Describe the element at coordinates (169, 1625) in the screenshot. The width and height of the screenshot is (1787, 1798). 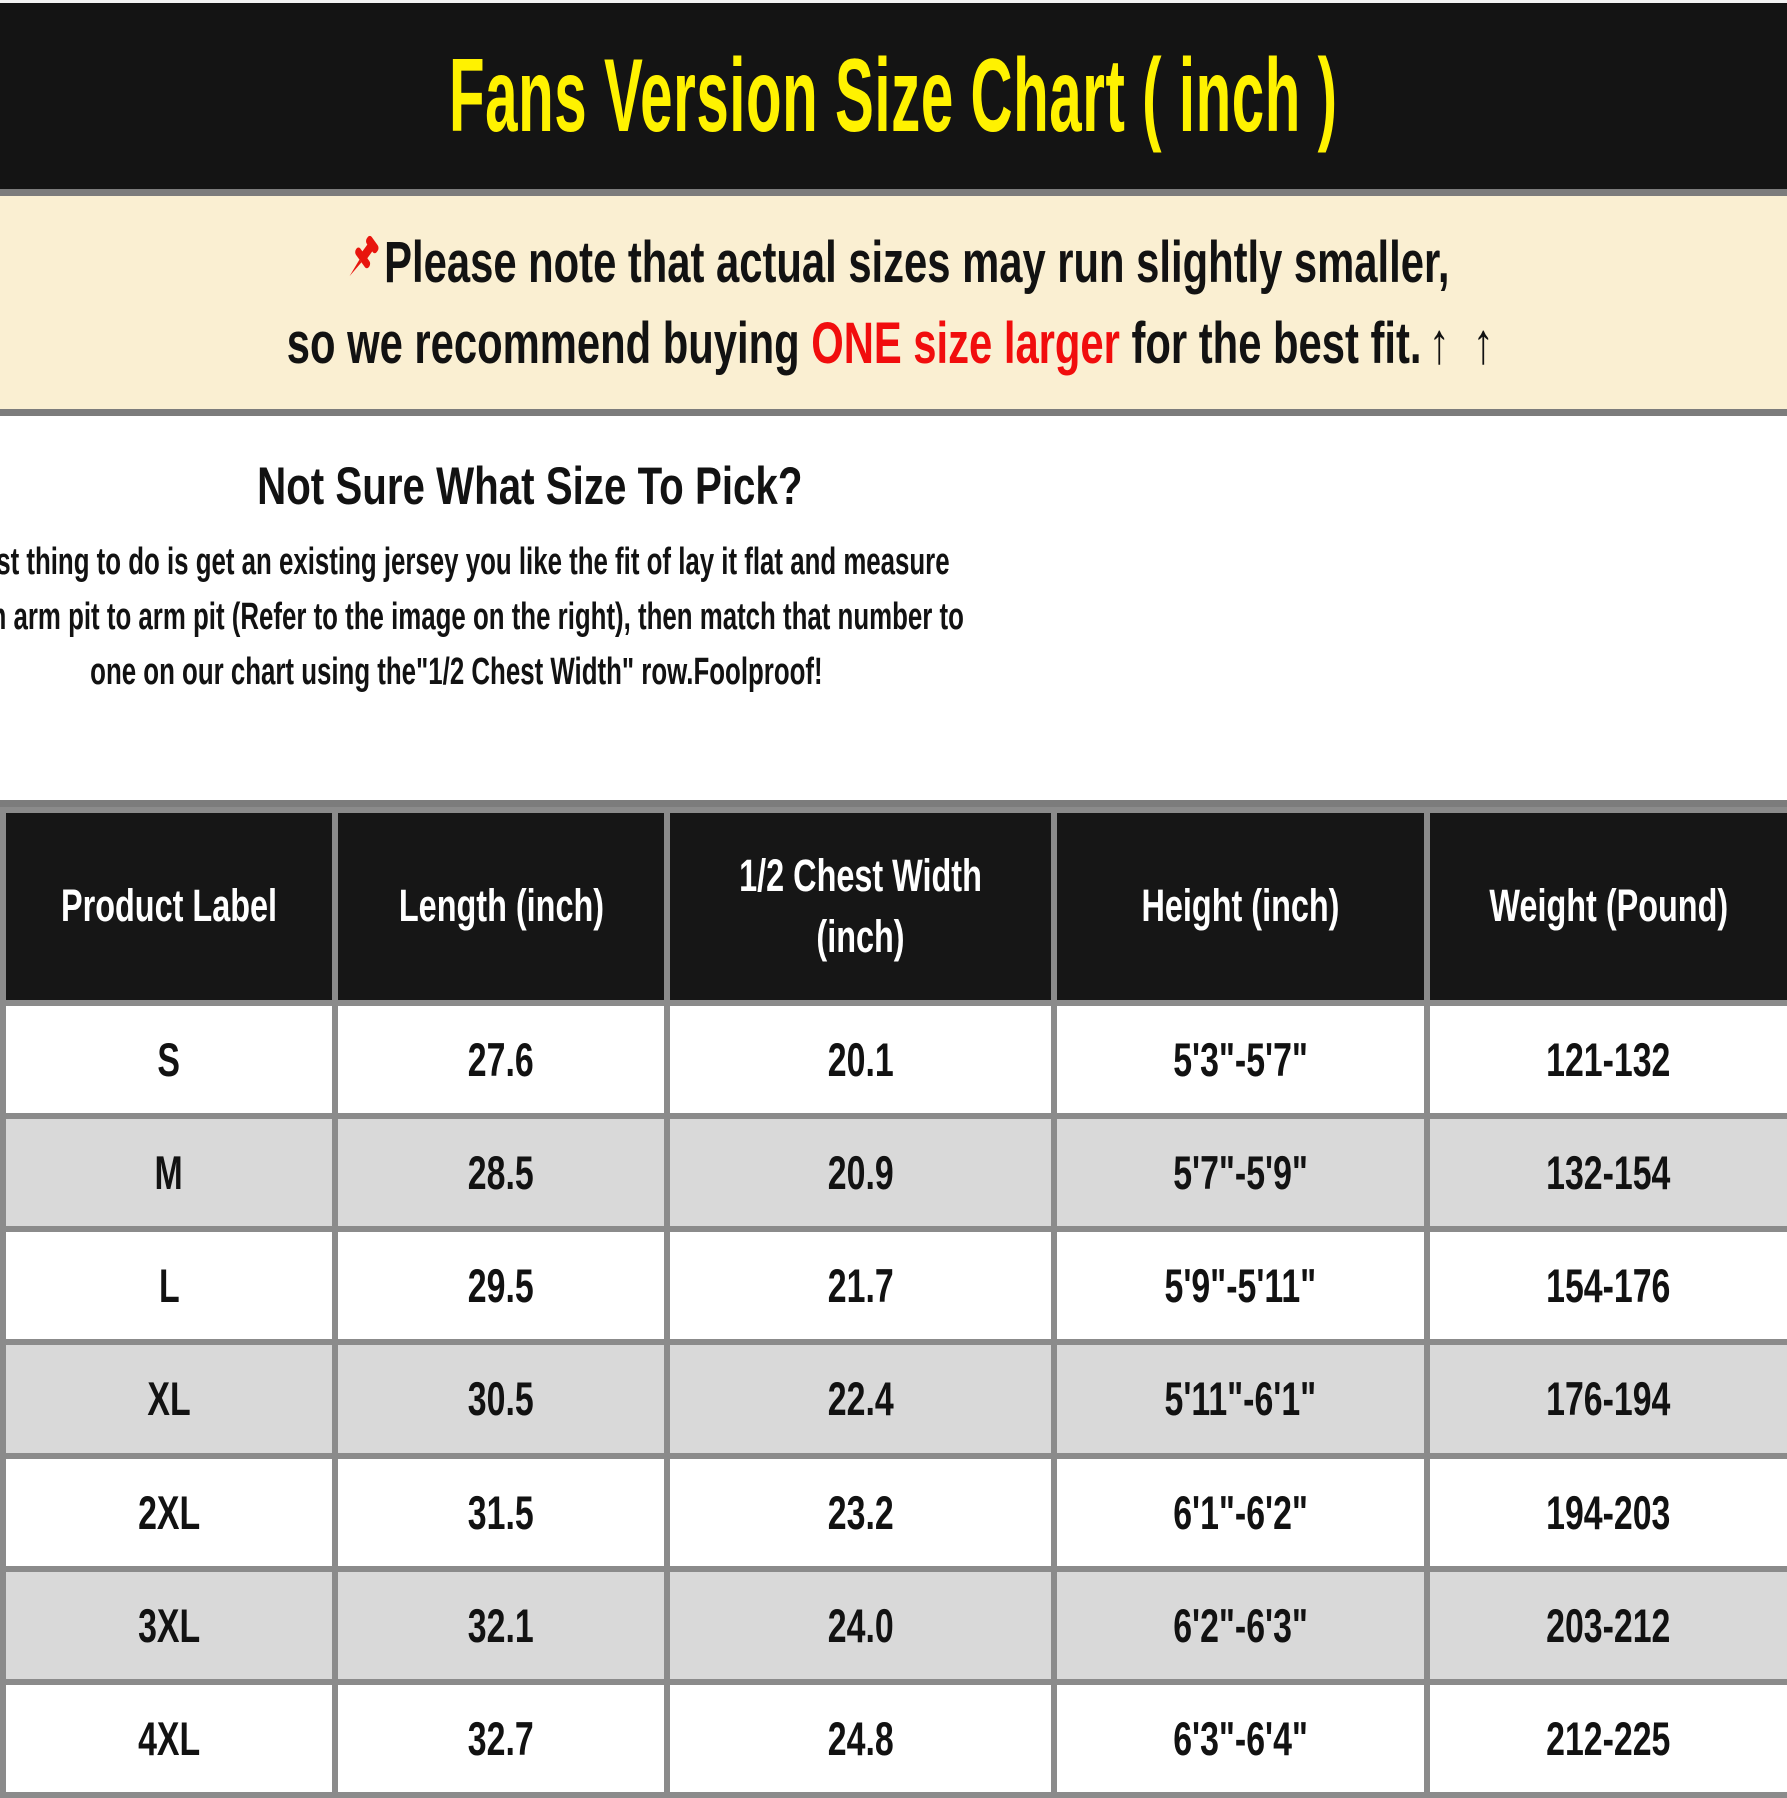
I see `cell-label: 3XL` at that location.